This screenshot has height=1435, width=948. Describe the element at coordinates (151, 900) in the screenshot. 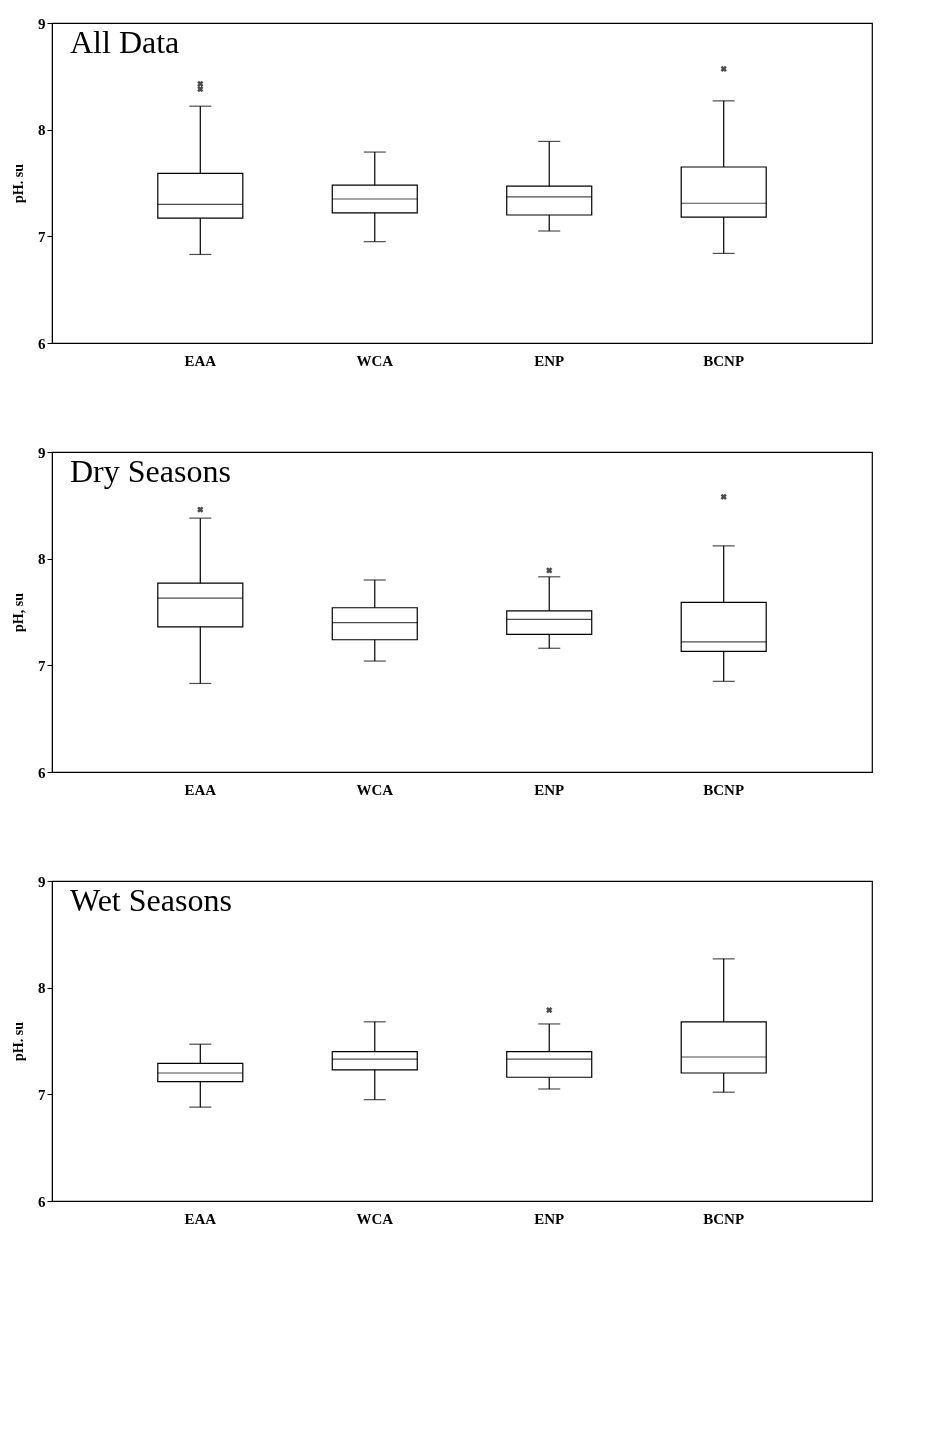

I see `chart-title: Wet Seasons` at that location.